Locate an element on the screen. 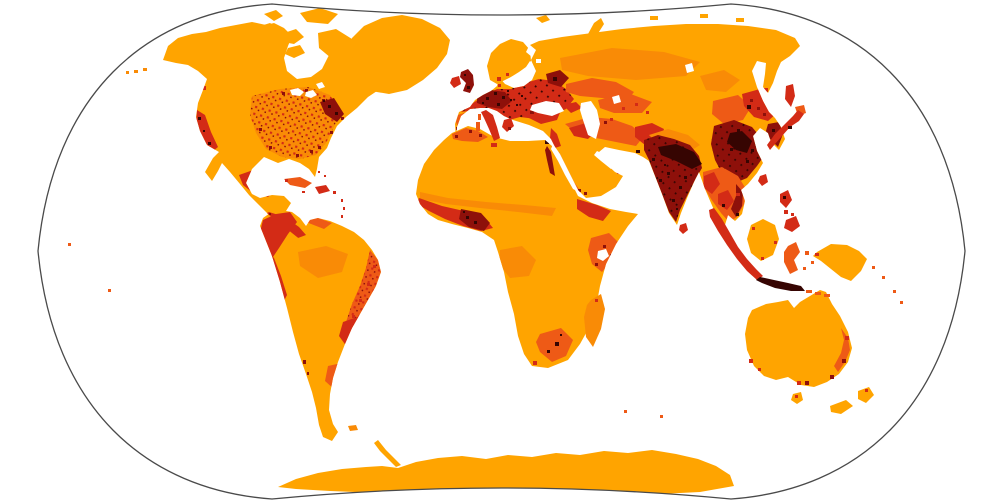  density-buenos-aires-dot is located at coordinates (341, 378).